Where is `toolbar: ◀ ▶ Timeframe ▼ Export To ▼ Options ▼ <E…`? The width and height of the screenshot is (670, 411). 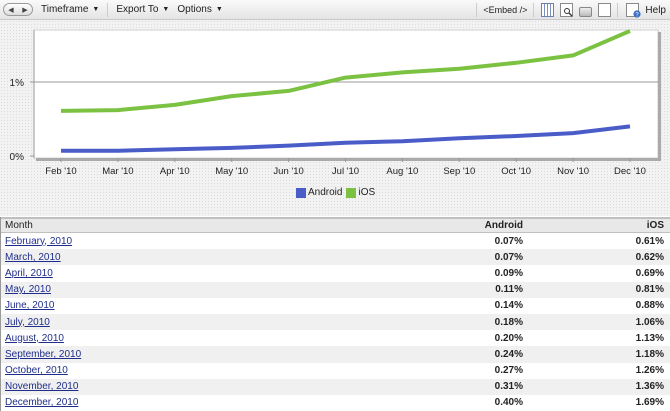
toolbar: ◀ ▶ Timeframe ▼ Export To ▼ Options ▼ <E… is located at coordinates (335, 10).